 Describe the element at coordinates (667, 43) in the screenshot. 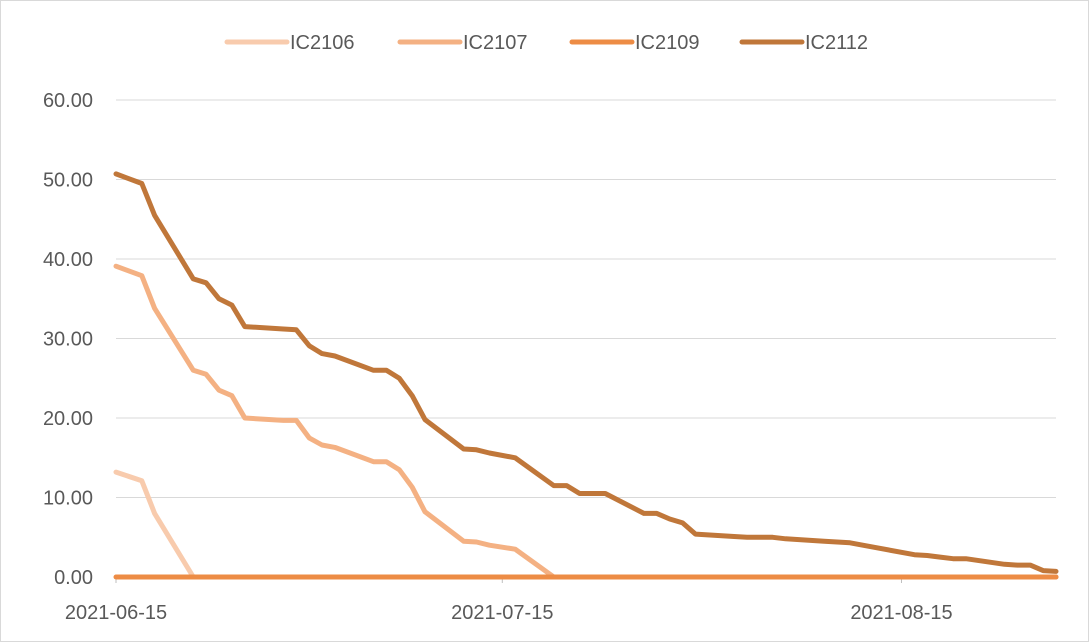

I see `legend-label-IC2109: IC2109` at that location.